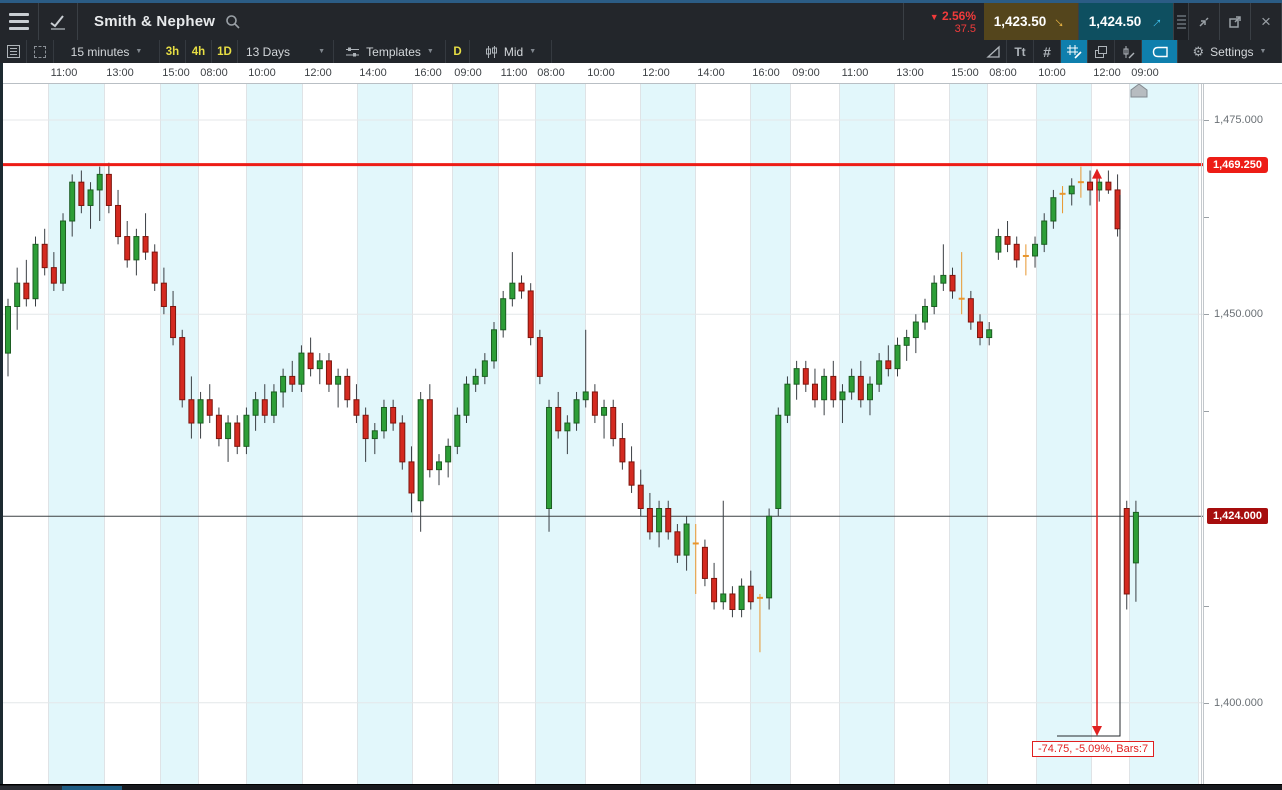 The width and height of the screenshot is (1282, 790). Describe the element at coordinates (64, 73) in the screenshot. I see `time-axis-label: 11:00` at that location.